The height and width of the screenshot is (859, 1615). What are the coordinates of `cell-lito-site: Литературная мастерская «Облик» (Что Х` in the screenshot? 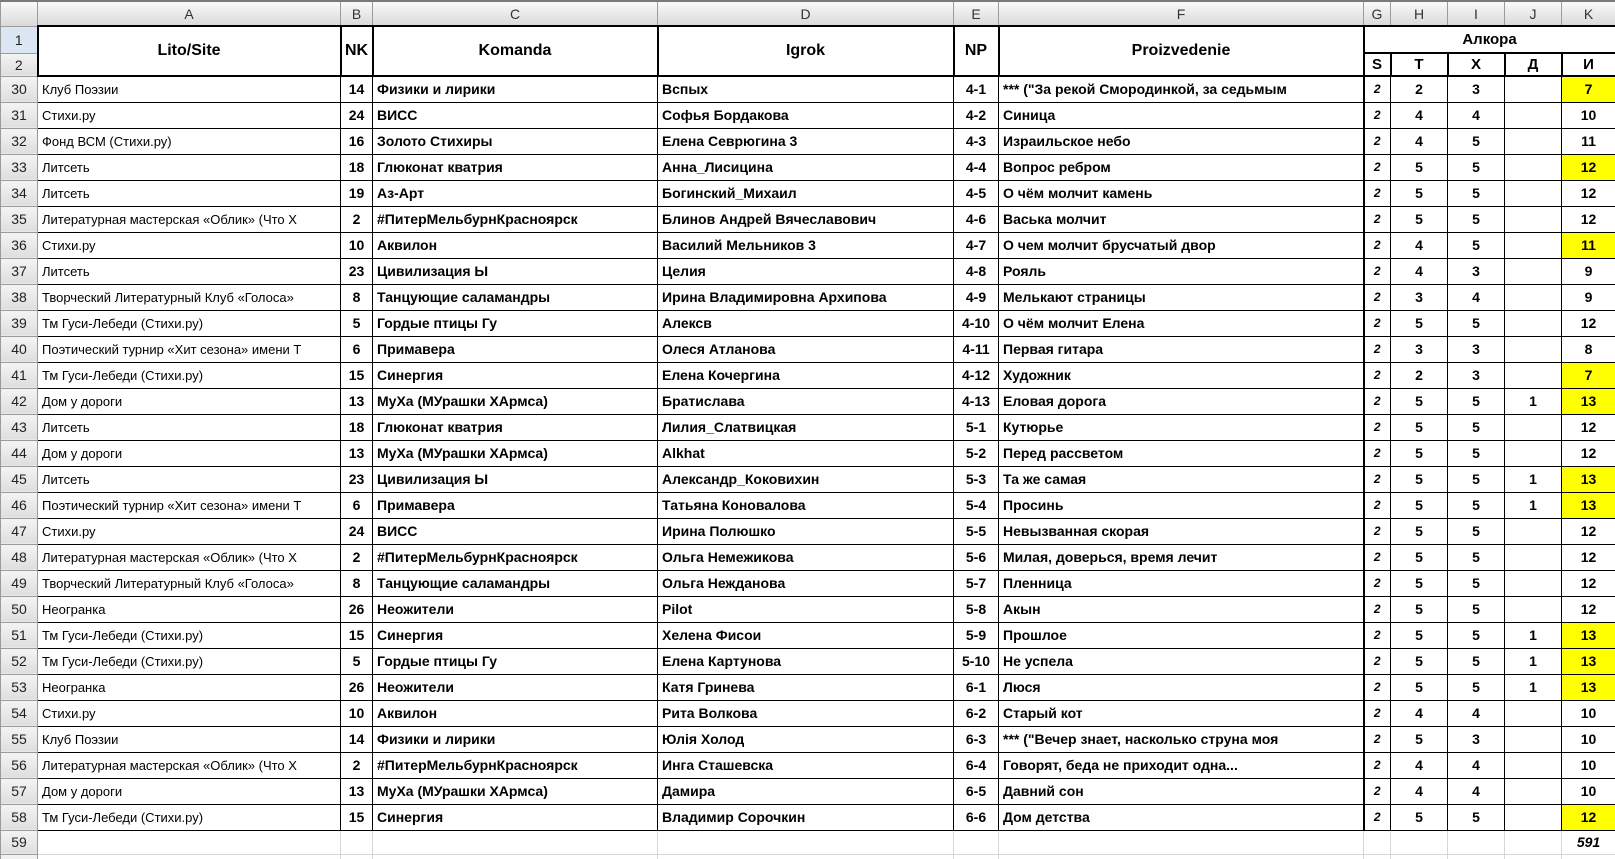 It's located at (189, 765).